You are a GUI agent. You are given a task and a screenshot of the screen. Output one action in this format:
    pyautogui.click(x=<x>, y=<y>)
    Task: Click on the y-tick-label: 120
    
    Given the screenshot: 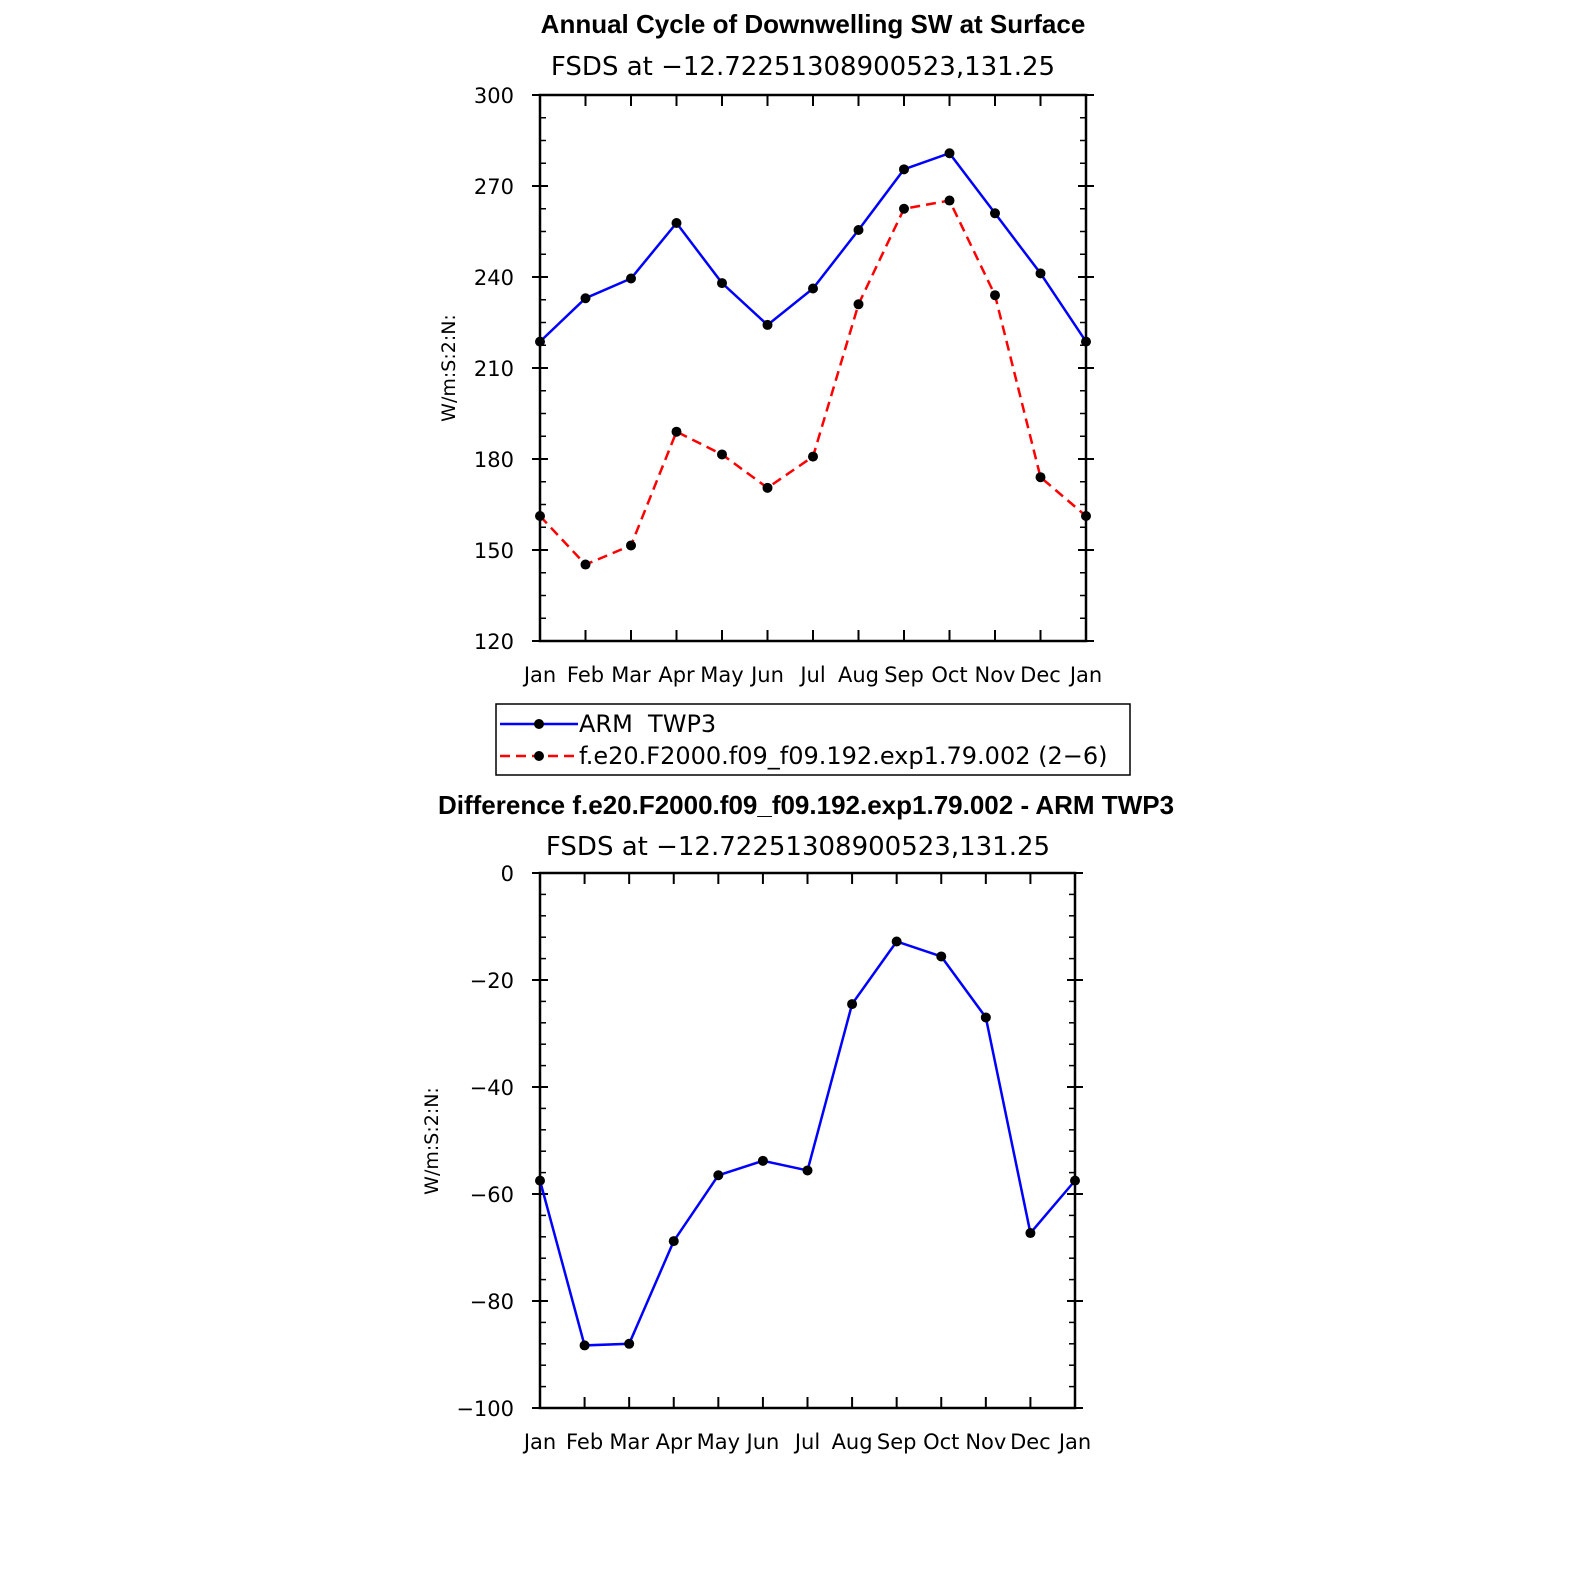 What is the action you would take?
    pyautogui.click(x=494, y=642)
    